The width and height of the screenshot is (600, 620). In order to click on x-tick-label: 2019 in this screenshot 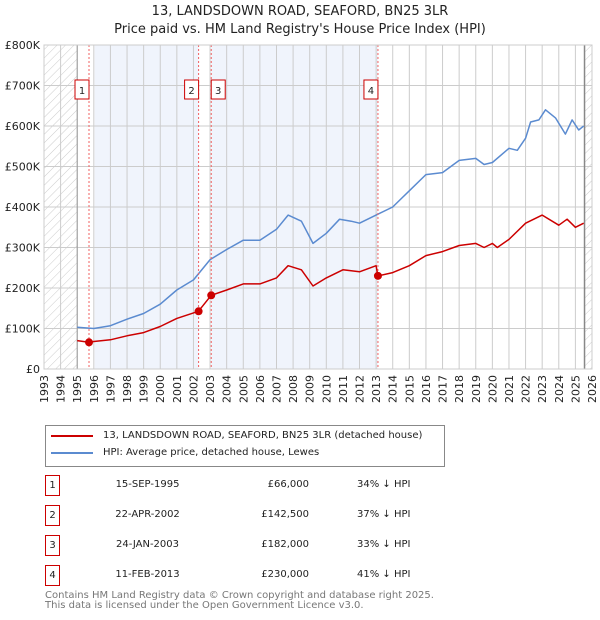, I will do `click(476, 389)`.